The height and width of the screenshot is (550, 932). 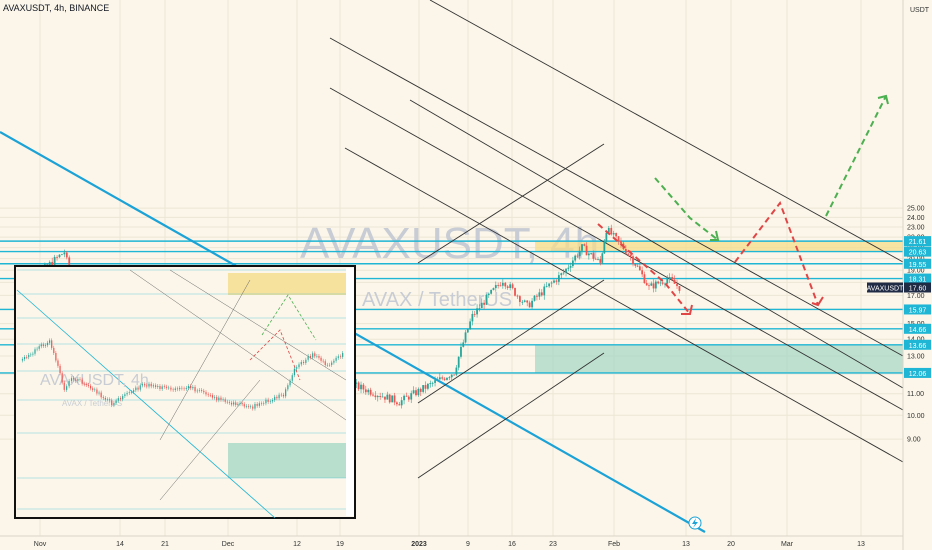 What do you see at coordinates (917, 372) in the screenshot?
I see `level-badge` at bounding box center [917, 372].